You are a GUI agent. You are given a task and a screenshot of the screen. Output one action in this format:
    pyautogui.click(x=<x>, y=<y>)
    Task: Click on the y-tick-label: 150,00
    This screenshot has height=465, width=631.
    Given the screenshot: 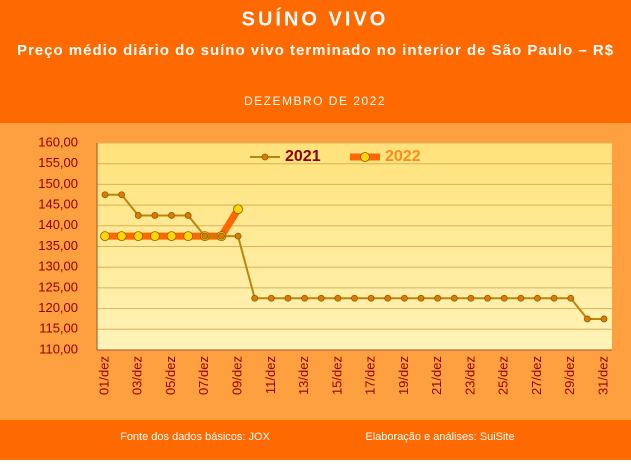 What is the action you would take?
    pyautogui.click(x=58, y=183)
    